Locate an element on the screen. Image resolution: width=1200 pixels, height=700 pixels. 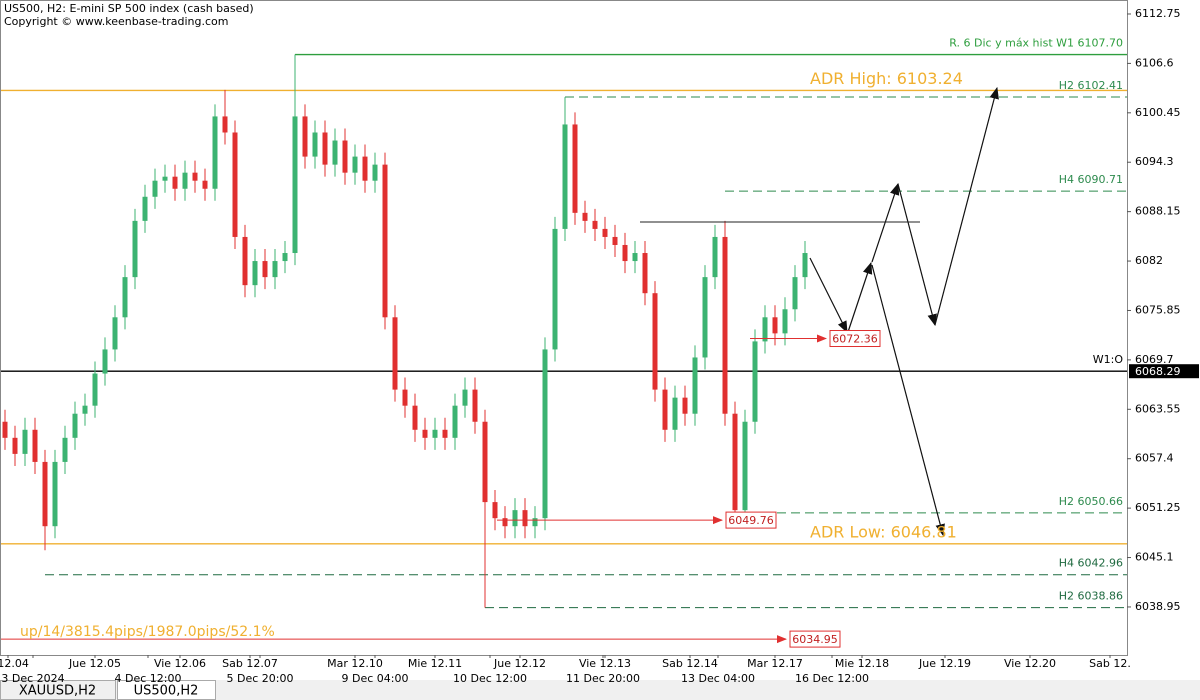
level-label: R. 6 Dic y máx hist W1 6107.70 is located at coordinates (1036, 43).